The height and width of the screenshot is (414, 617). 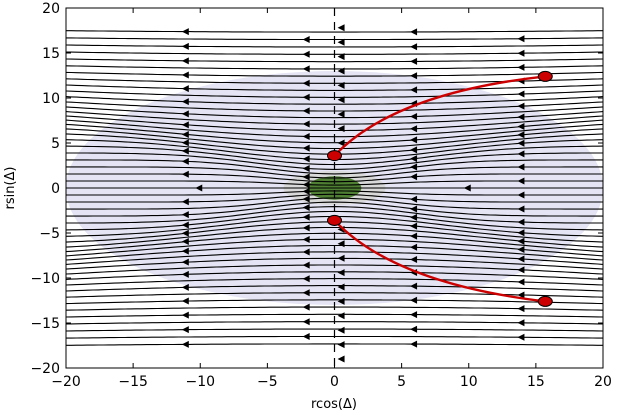 What do you see at coordinates (51, 9) in the screenshot?
I see `y-tick-label: 20` at bounding box center [51, 9].